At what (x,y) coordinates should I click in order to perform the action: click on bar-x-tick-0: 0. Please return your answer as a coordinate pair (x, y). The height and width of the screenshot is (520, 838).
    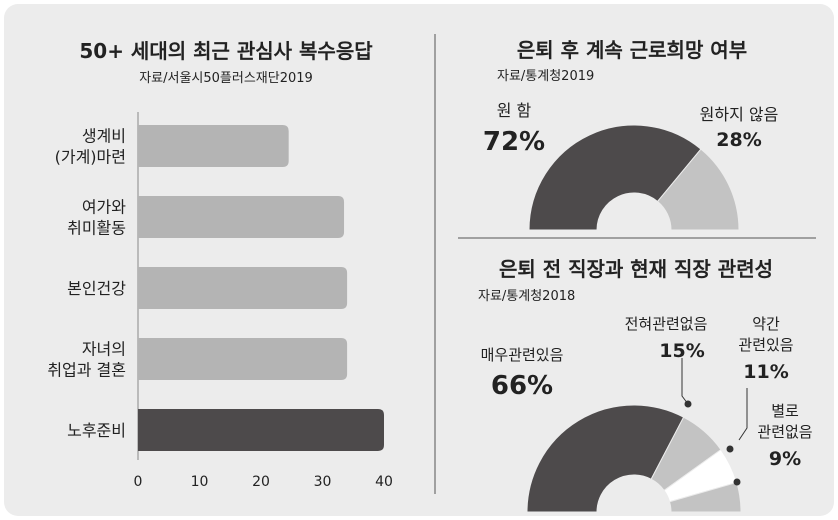
    Looking at the image, I should click on (138, 482).